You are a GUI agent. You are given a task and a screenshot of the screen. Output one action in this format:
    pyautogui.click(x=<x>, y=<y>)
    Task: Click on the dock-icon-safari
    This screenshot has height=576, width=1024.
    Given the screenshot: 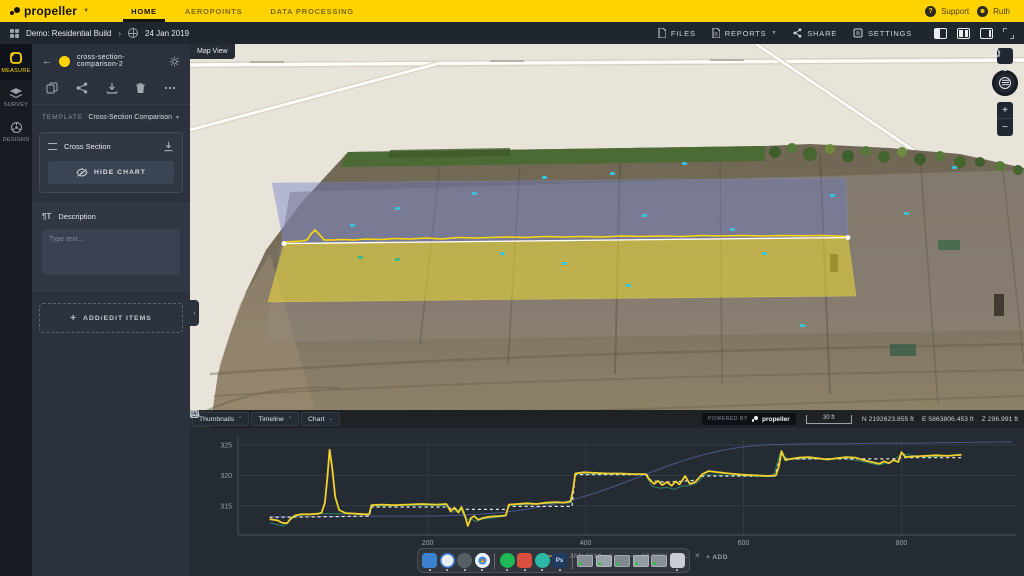 What is the action you would take?
    pyautogui.click(x=447, y=562)
    